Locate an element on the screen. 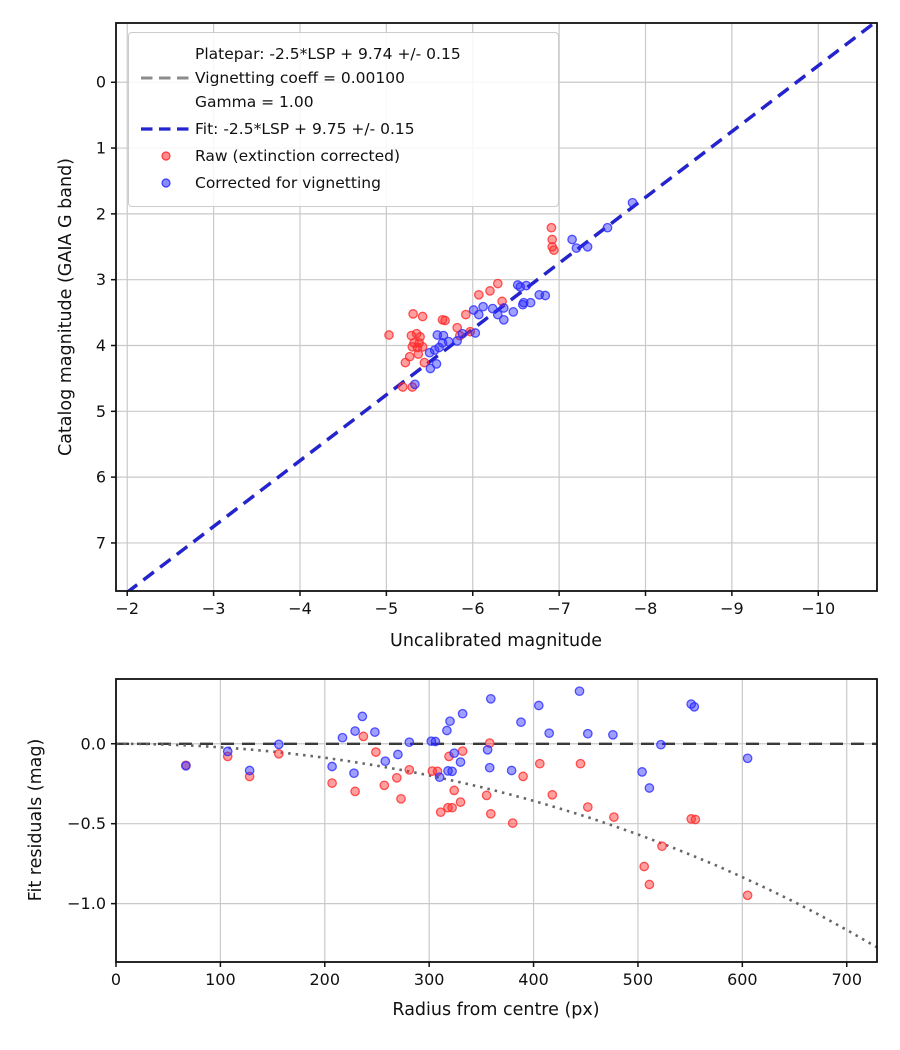 The image size is (900, 1050). y-tick-label: 7 is located at coordinates (101, 542).